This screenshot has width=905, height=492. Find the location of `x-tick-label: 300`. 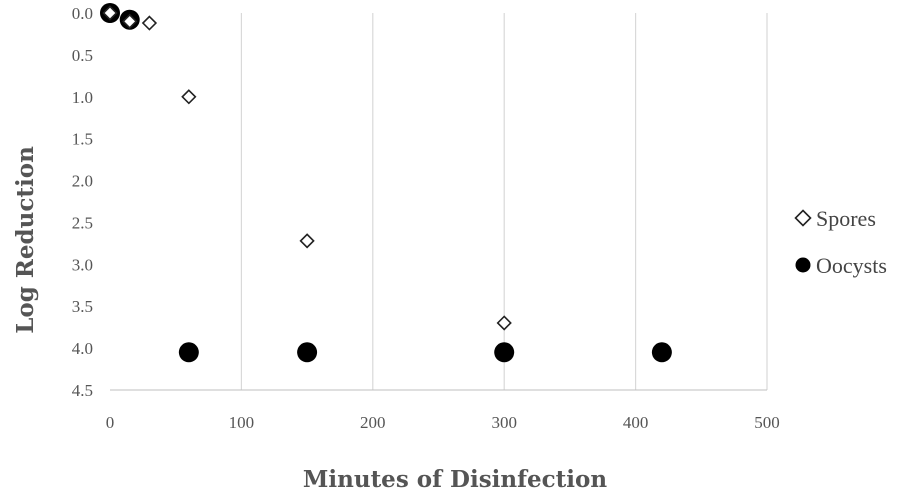

x-tick-label: 300 is located at coordinates (504, 422).